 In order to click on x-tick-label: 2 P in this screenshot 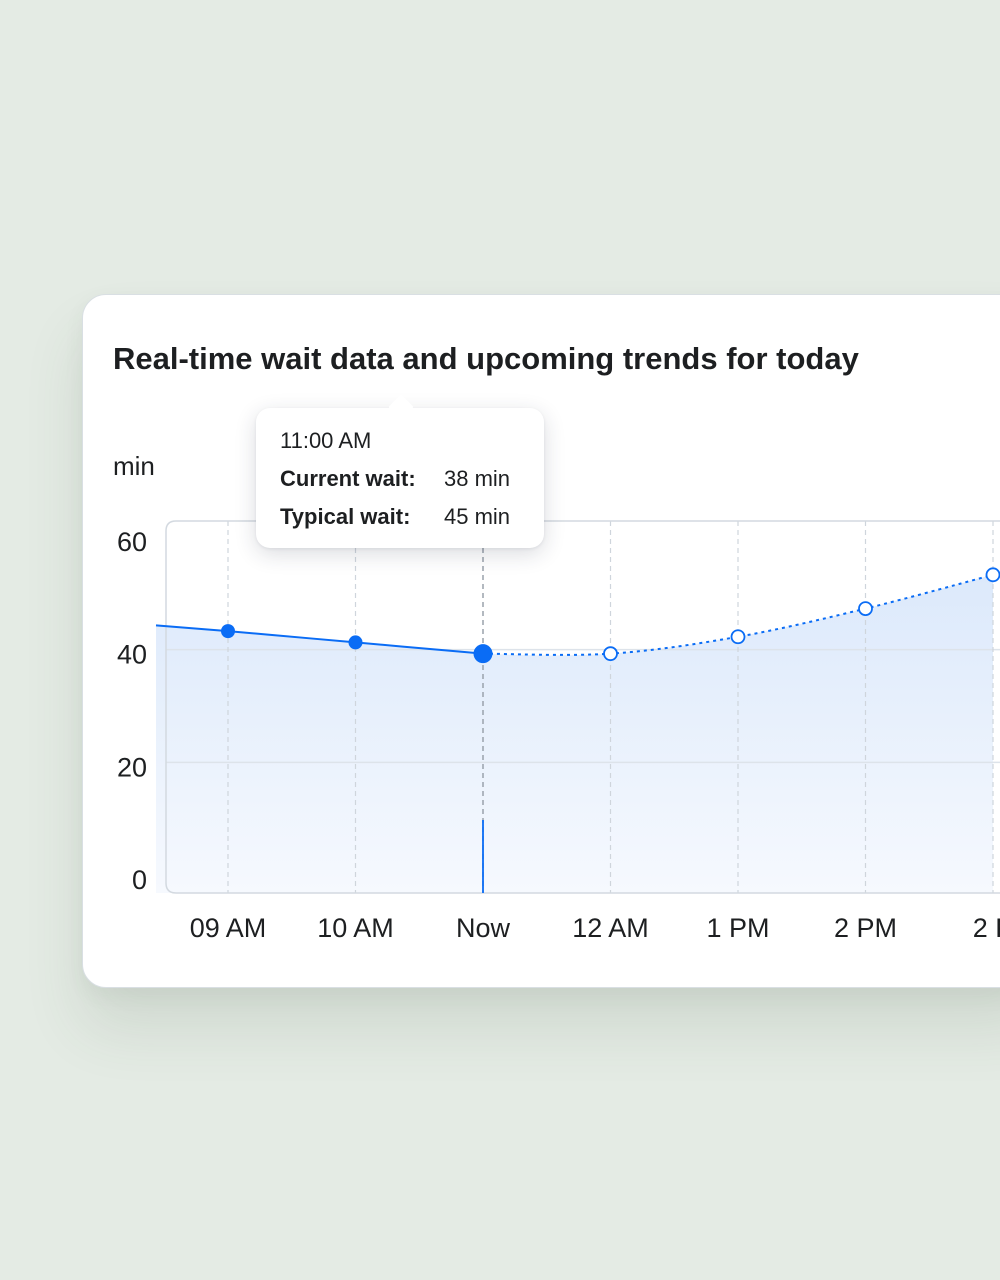, I will do `click(986, 928)`.